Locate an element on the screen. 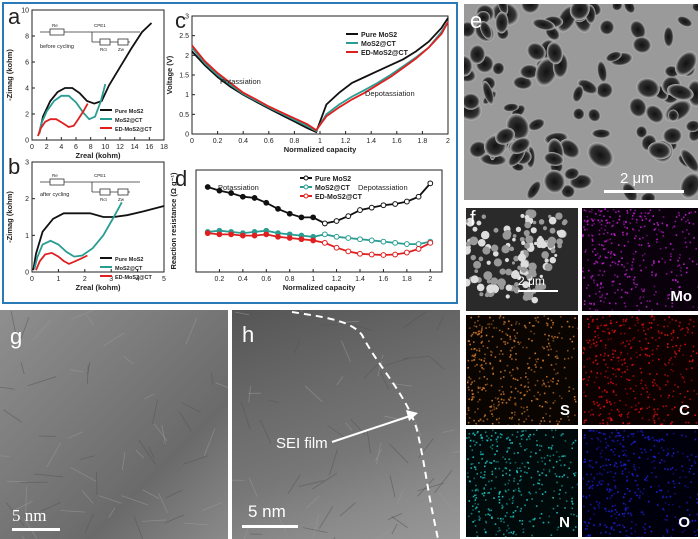  x-tick-label-d: 2 is located at coordinates (430, 279).